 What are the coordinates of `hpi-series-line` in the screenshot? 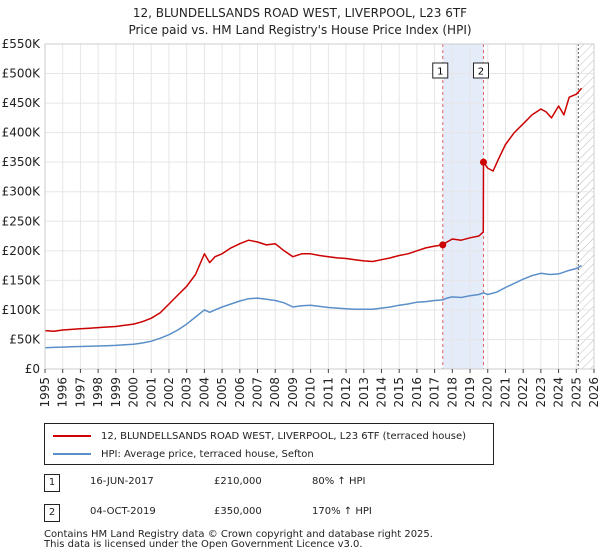 It's located at (313, 306).